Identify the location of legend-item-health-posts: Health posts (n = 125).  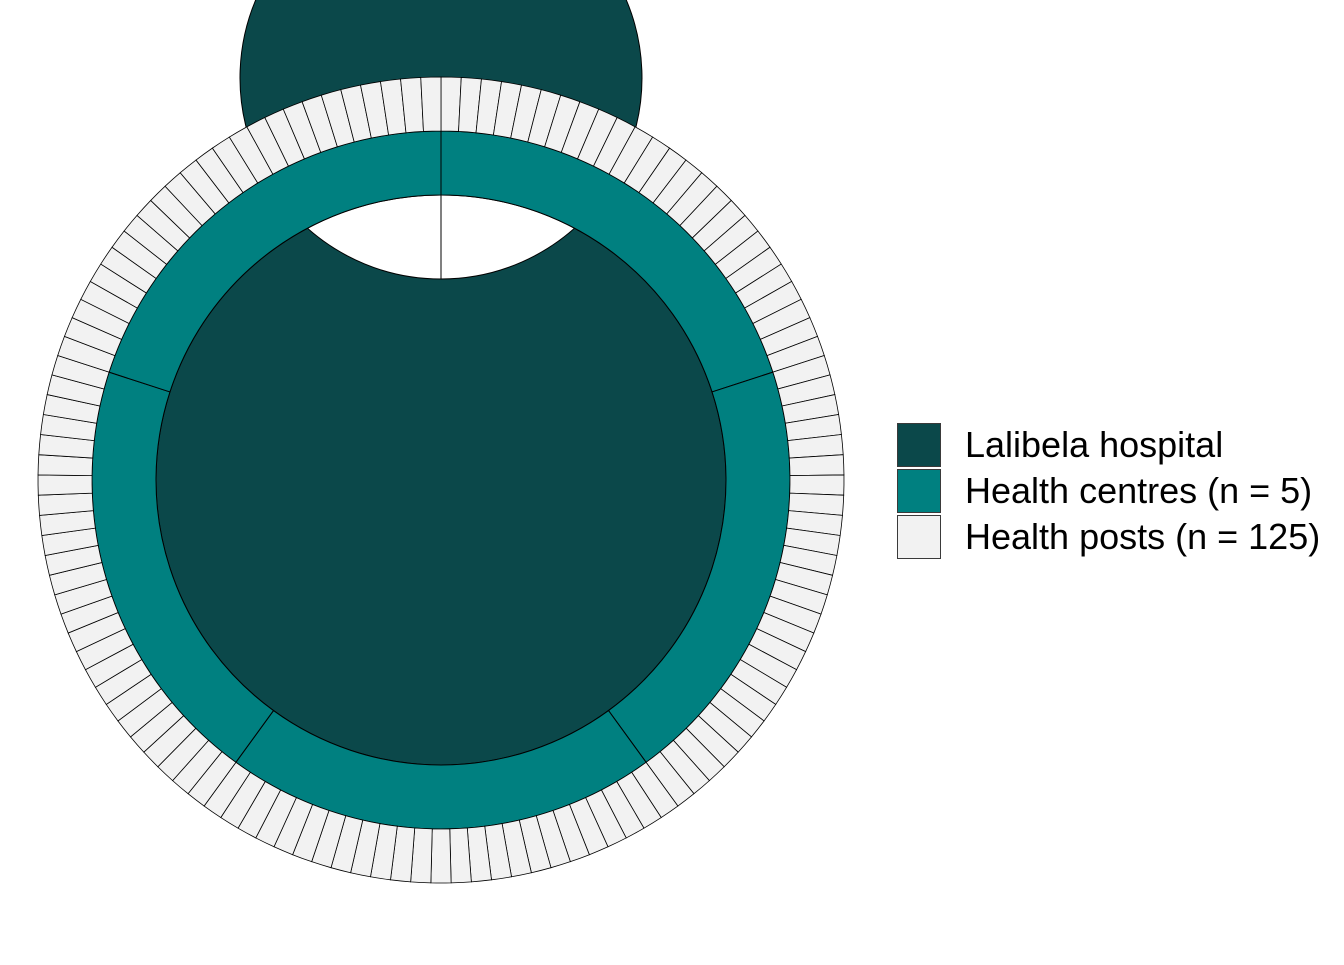
(1108, 537).